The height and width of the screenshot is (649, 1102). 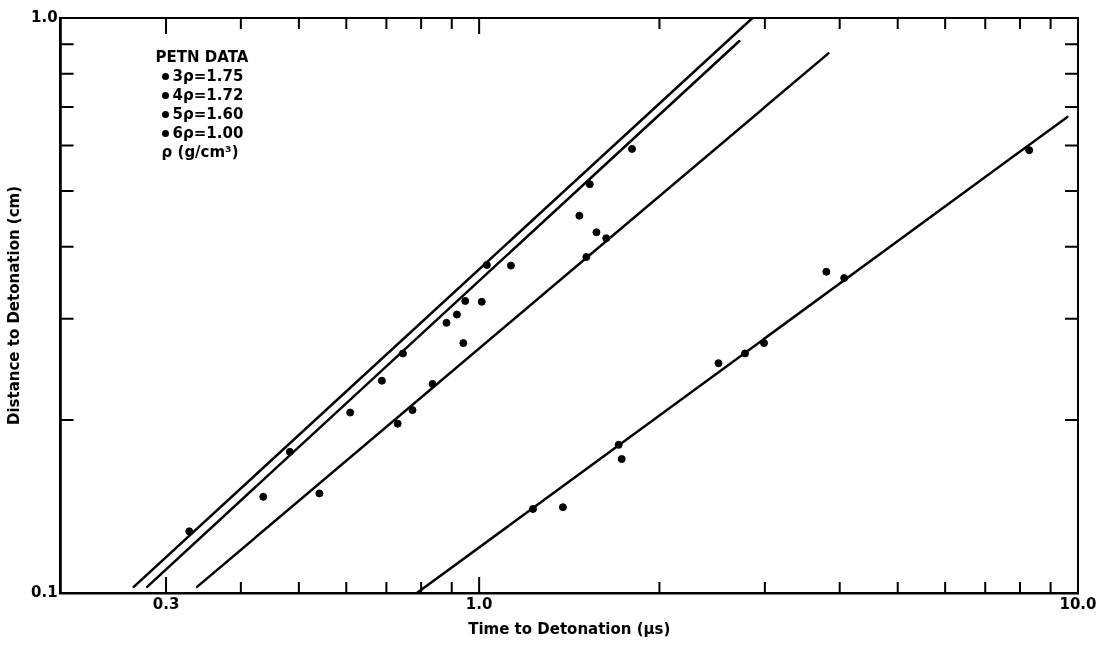 What do you see at coordinates (1078, 603) in the screenshot?
I see `x-tick-label: 10.0` at bounding box center [1078, 603].